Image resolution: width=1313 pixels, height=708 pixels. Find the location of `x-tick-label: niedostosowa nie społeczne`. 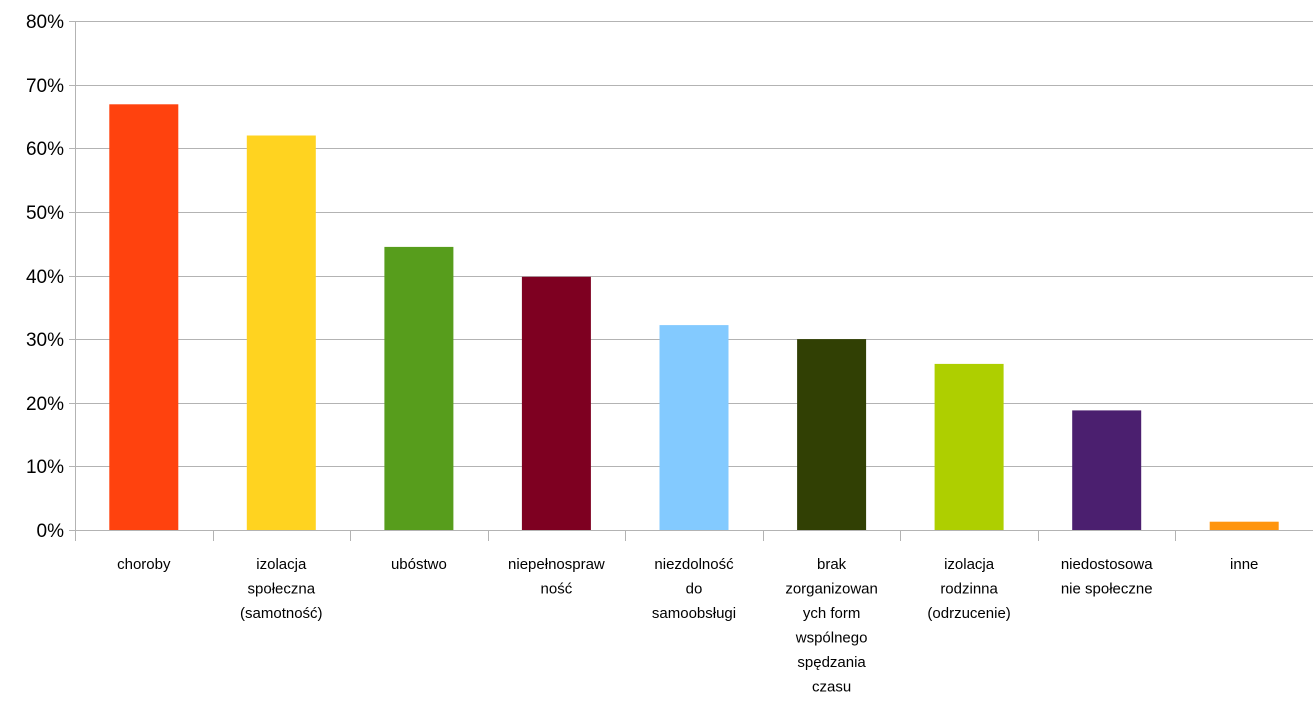

x-tick-label: niedostosowa nie społeczne is located at coordinates (1107, 577).